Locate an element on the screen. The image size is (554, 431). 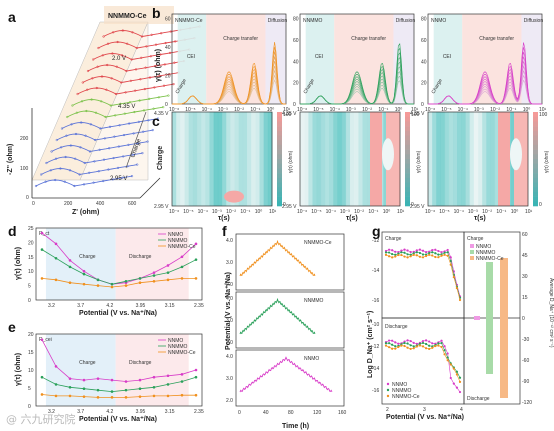
panel_e-frame is located at coordinates (119, 370).